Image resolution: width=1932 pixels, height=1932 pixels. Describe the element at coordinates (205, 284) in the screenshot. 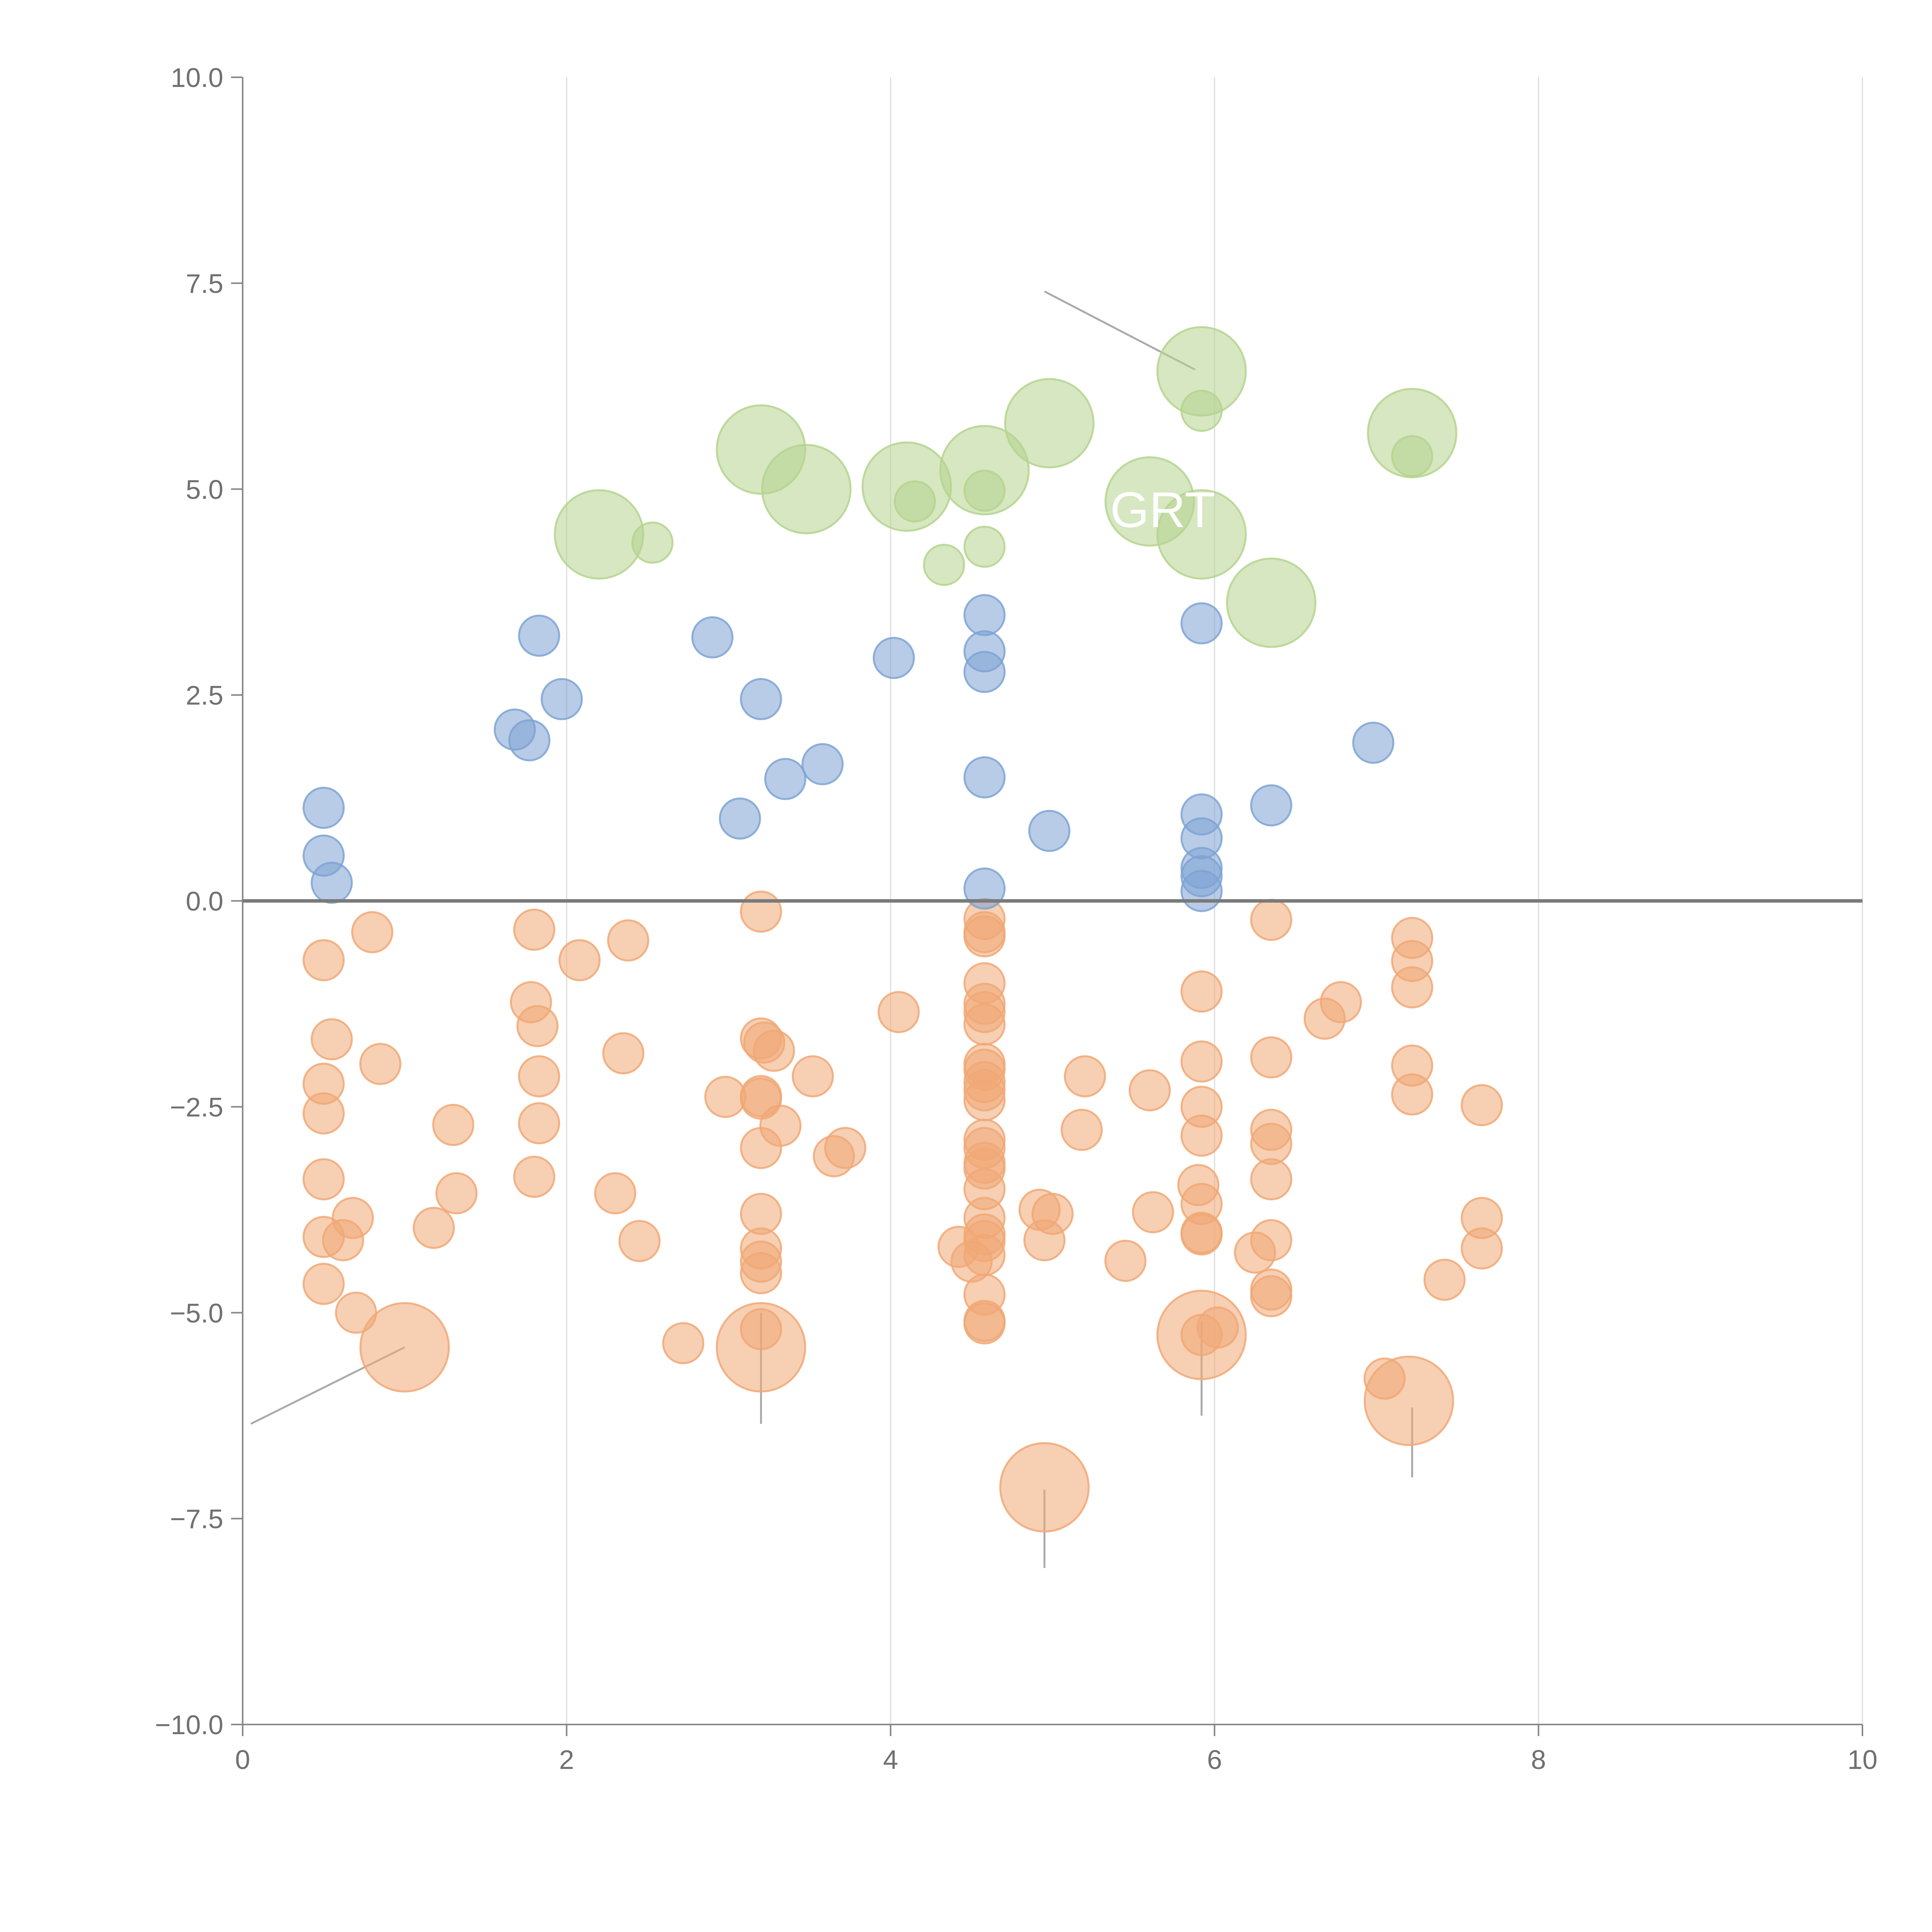

I see `y-tick-label: 7.5` at that location.